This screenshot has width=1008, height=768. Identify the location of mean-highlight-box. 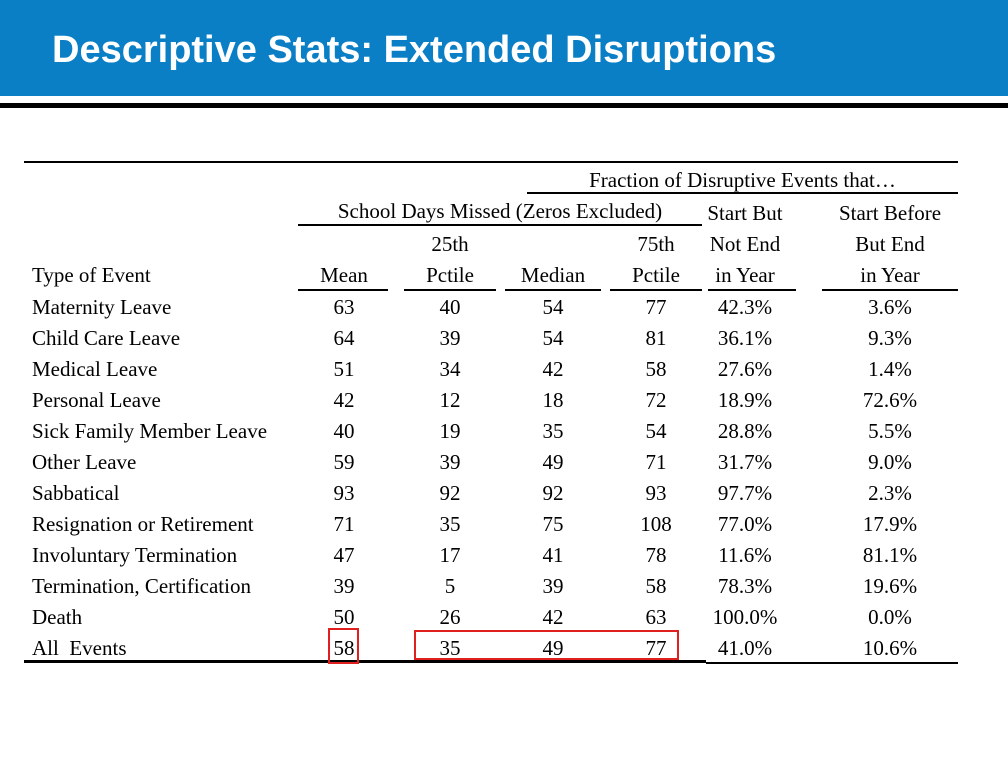
(343, 646).